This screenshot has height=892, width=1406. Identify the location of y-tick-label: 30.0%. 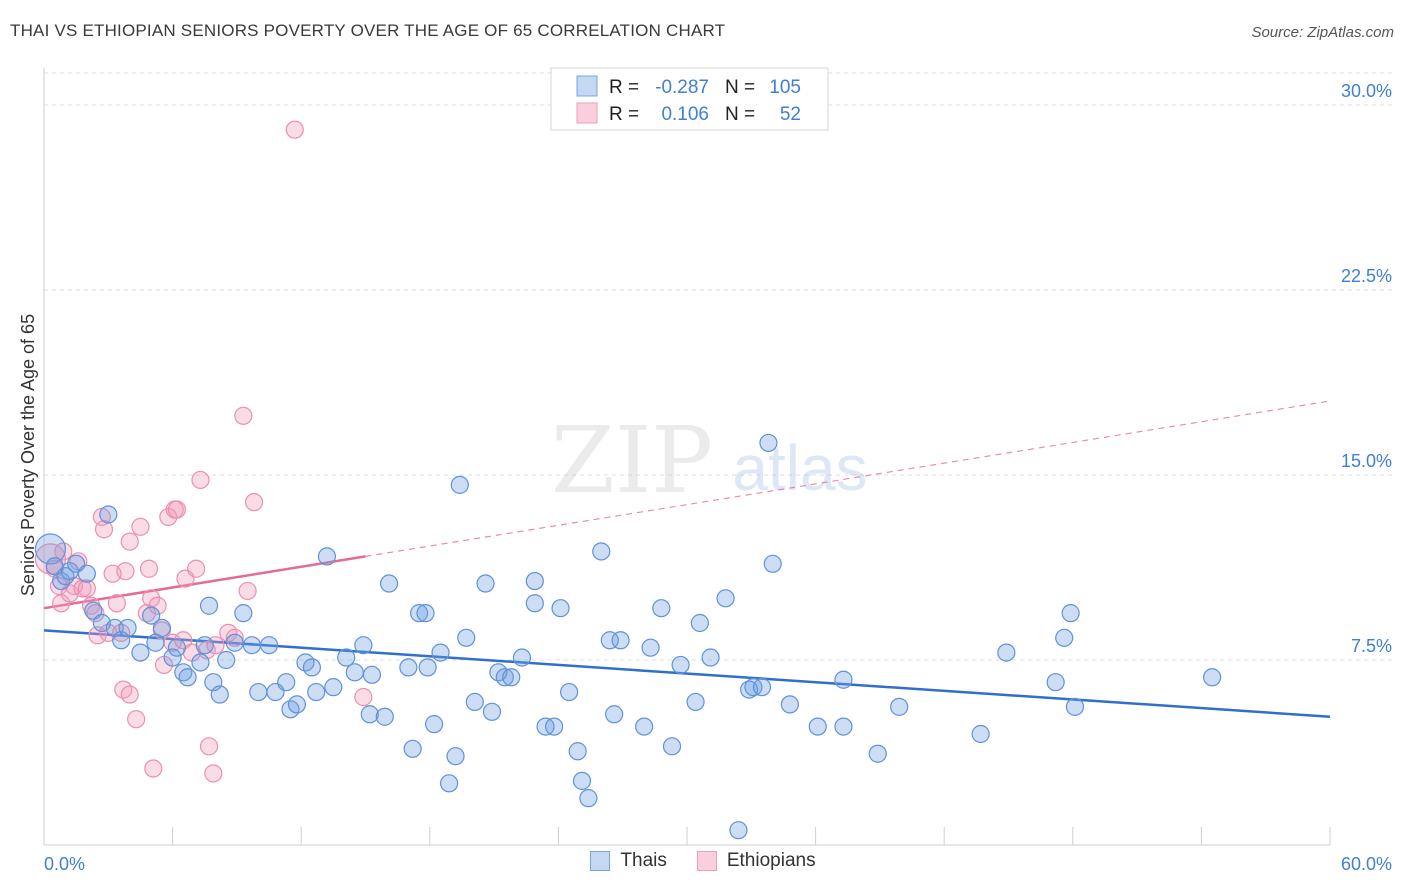
(1366, 91).